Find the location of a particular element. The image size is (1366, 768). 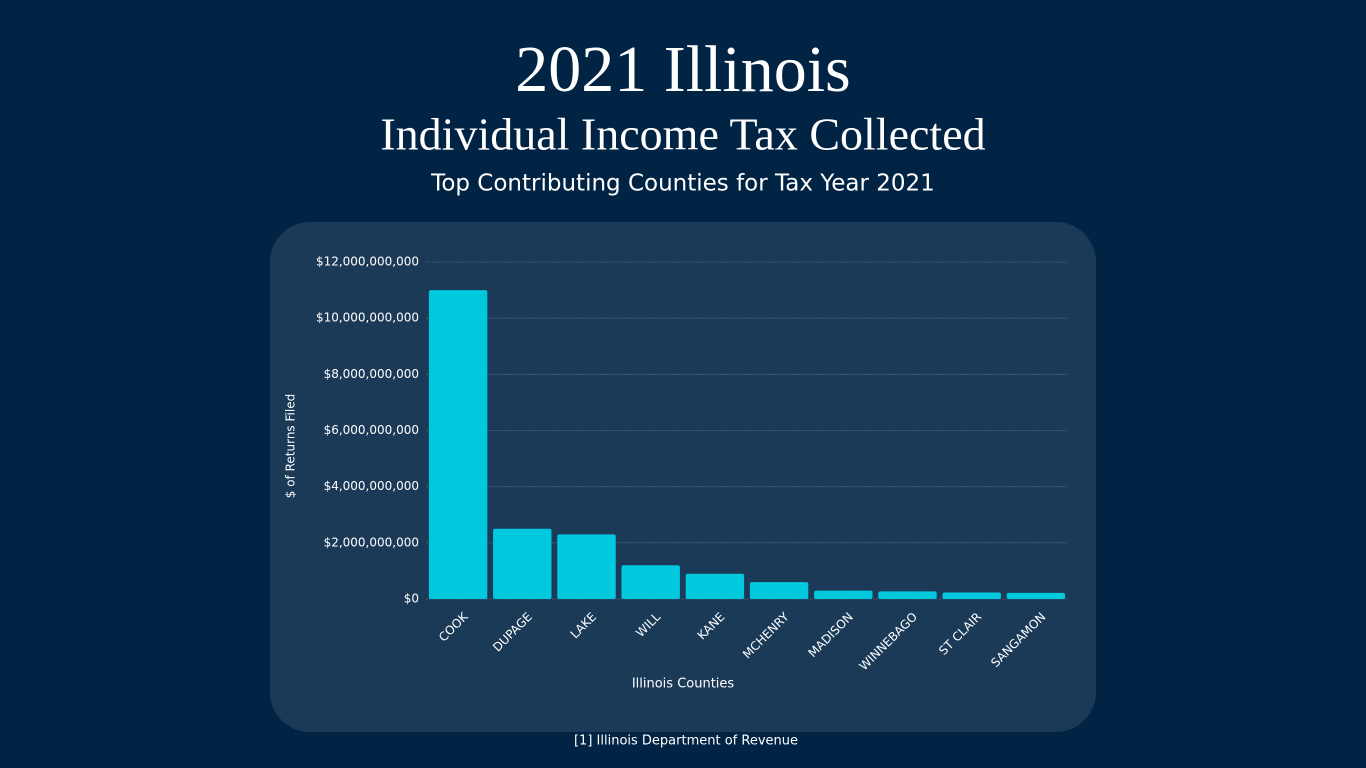

y-tick-label: $12,000,000,000 is located at coordinates (367, 262).